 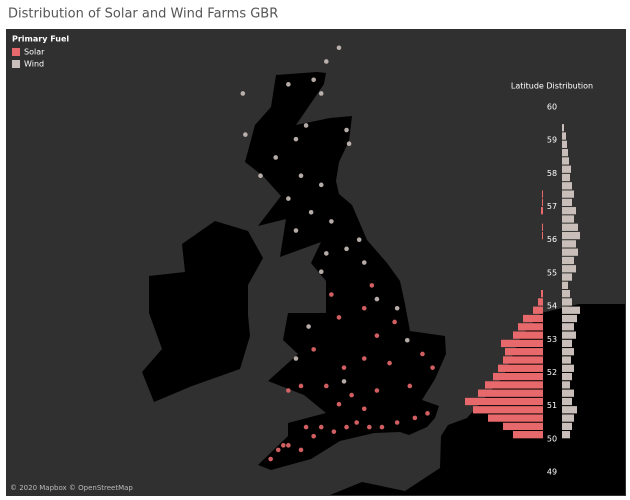 I want to click on y-tick-label: 55, so click(x=552, y=272).